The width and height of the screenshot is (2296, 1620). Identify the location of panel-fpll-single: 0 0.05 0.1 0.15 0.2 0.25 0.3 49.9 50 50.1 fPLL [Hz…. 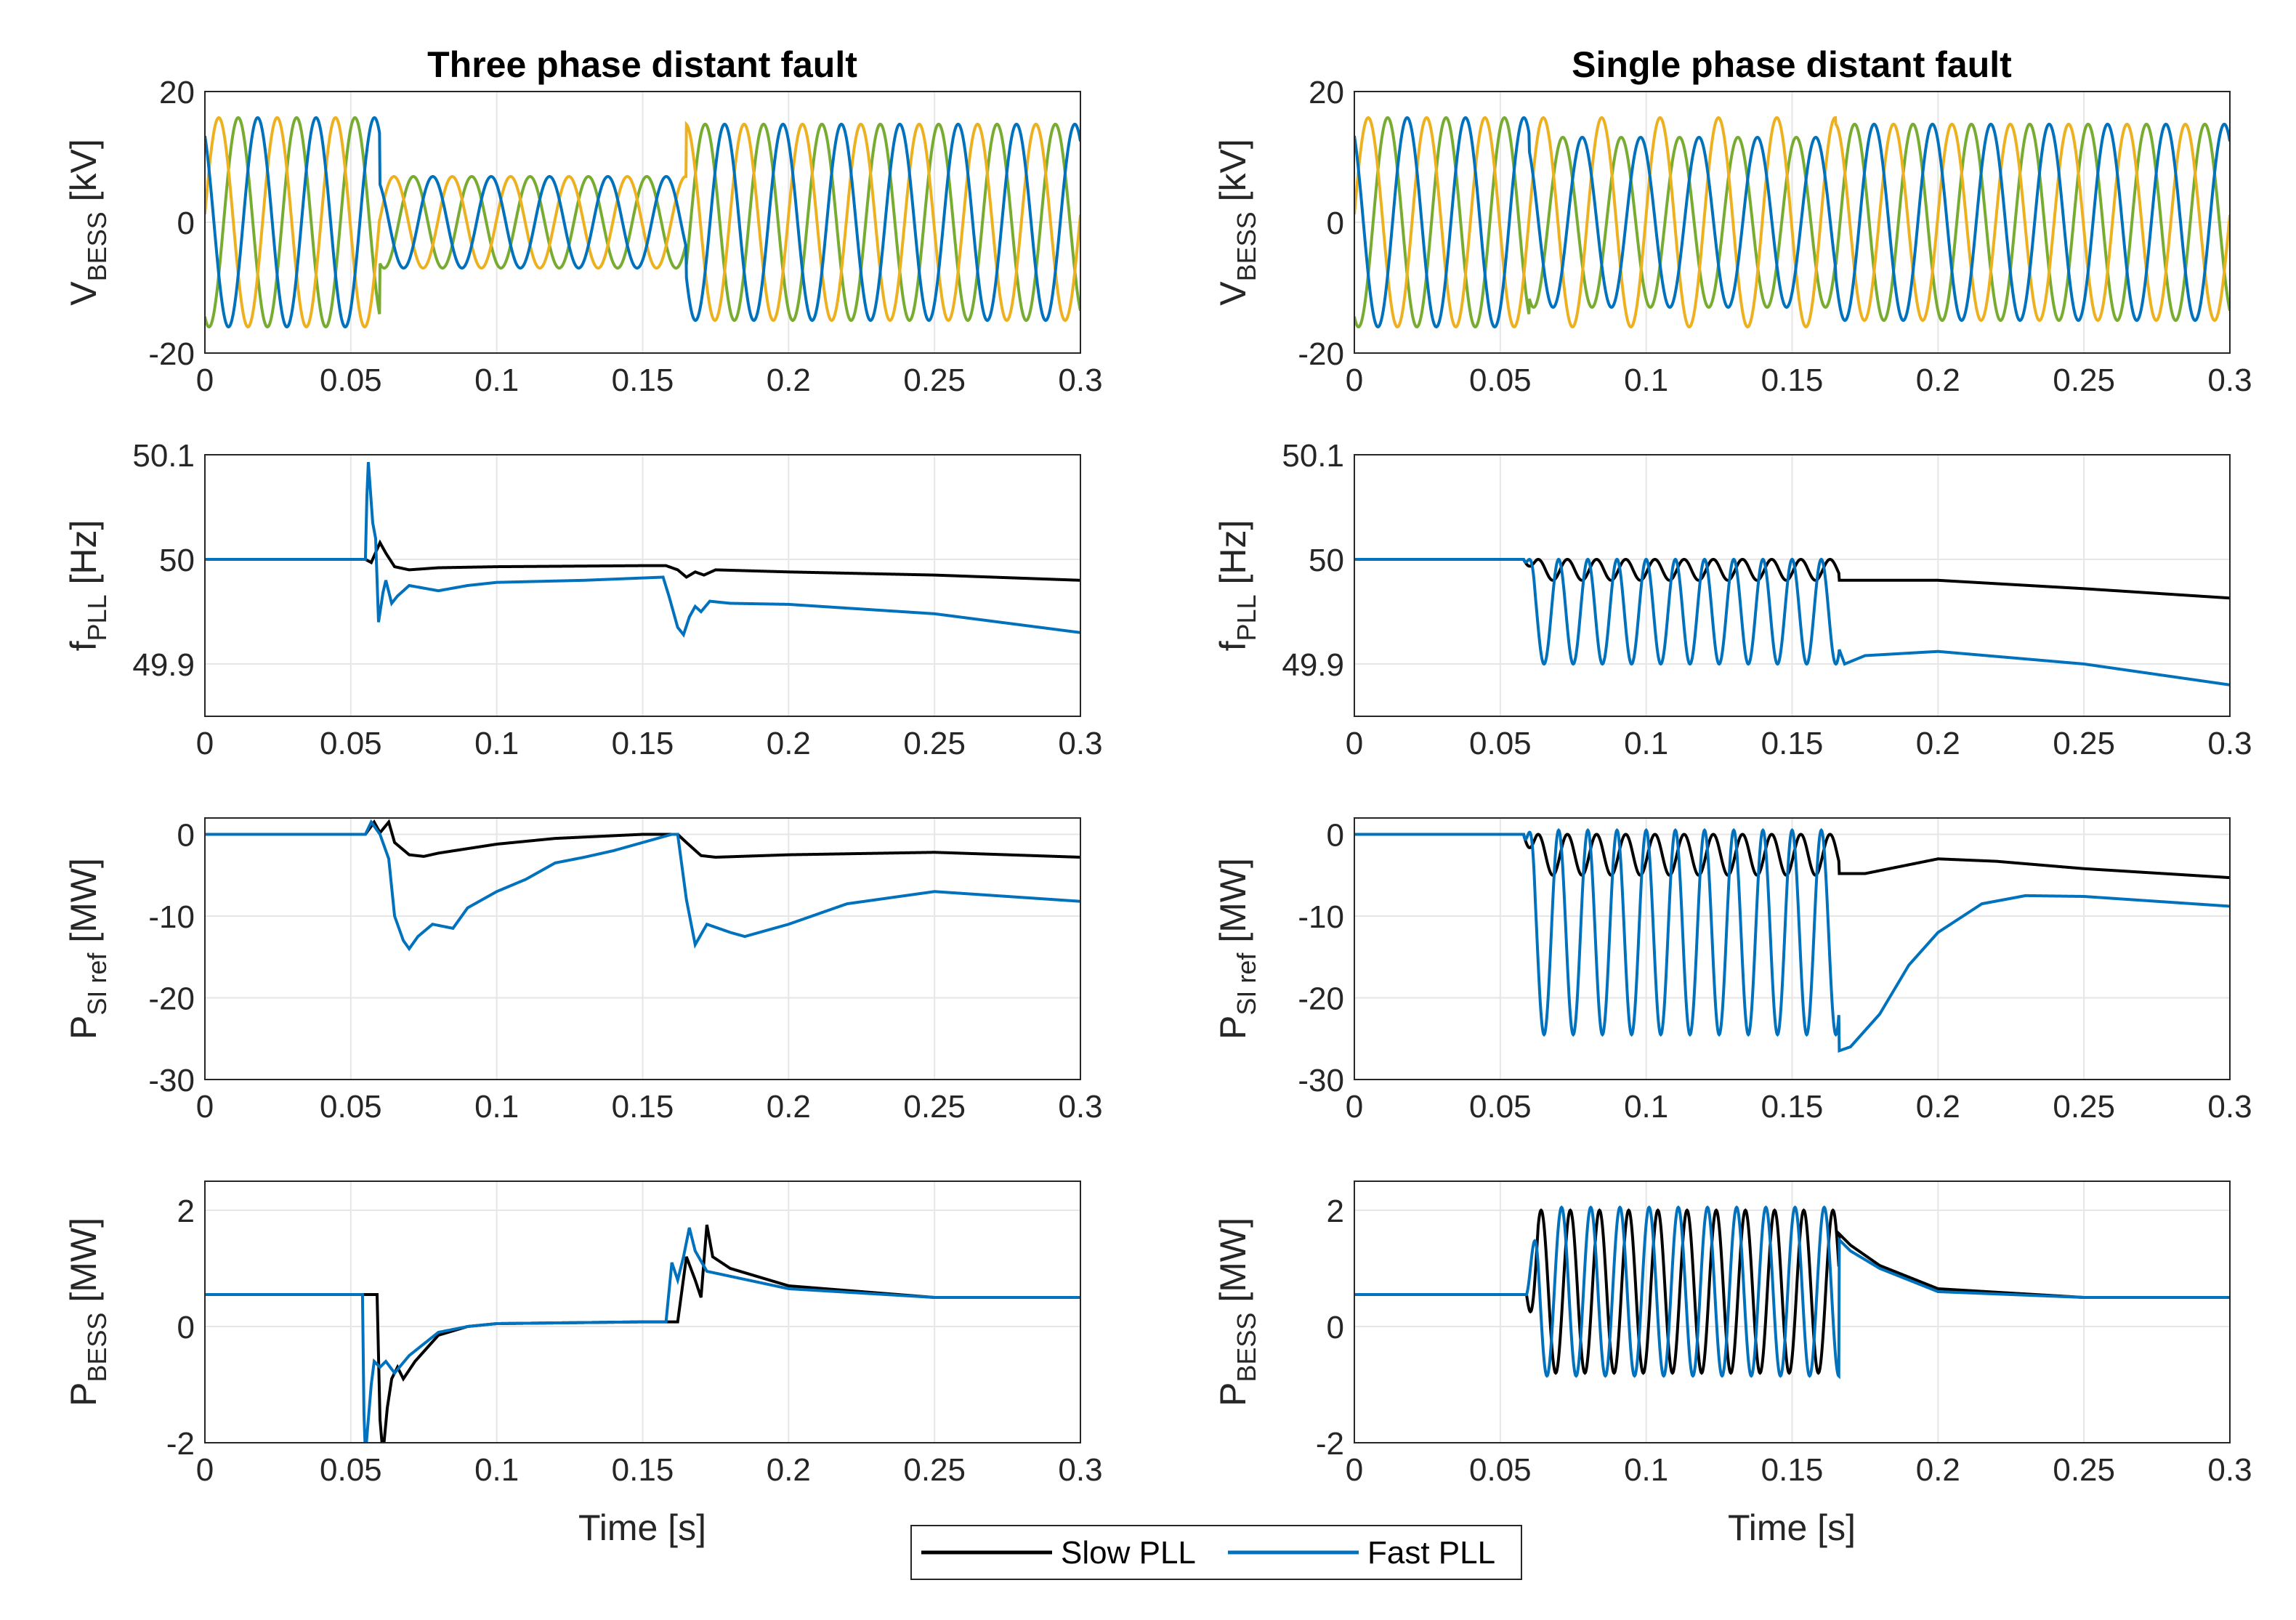
(1732, 599).